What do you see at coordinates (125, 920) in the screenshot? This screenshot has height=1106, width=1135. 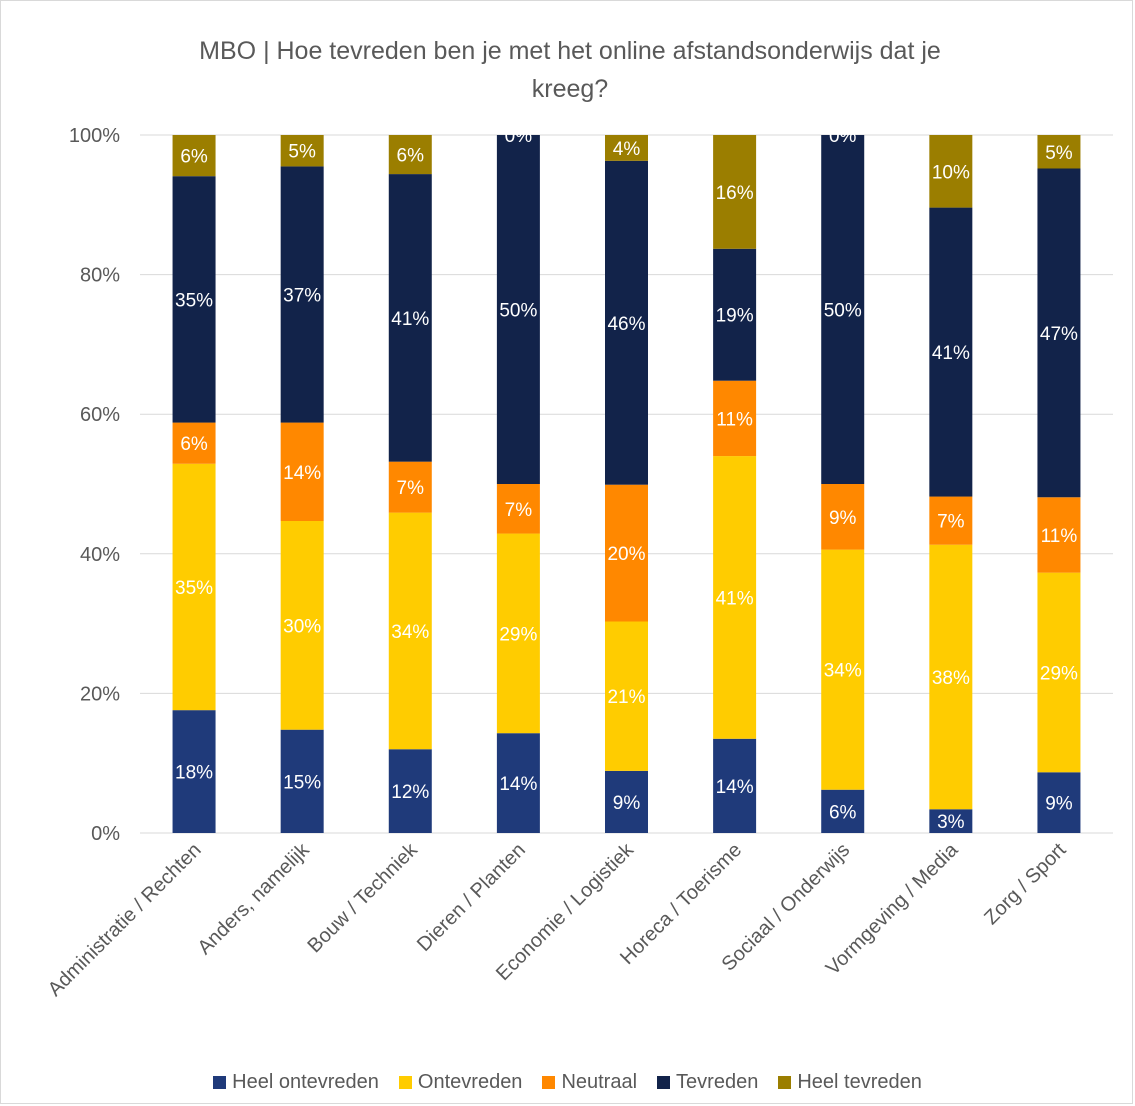 I see `x-tick-label: Administratie / Rechten` at bounding box center [125, 920].